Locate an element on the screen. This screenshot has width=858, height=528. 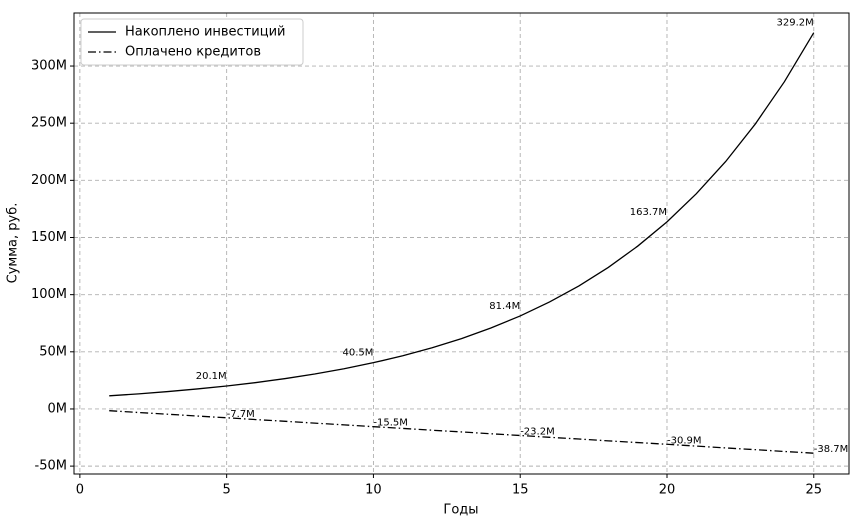
y-tick-label: 250M is located at coordinates (49, 123).